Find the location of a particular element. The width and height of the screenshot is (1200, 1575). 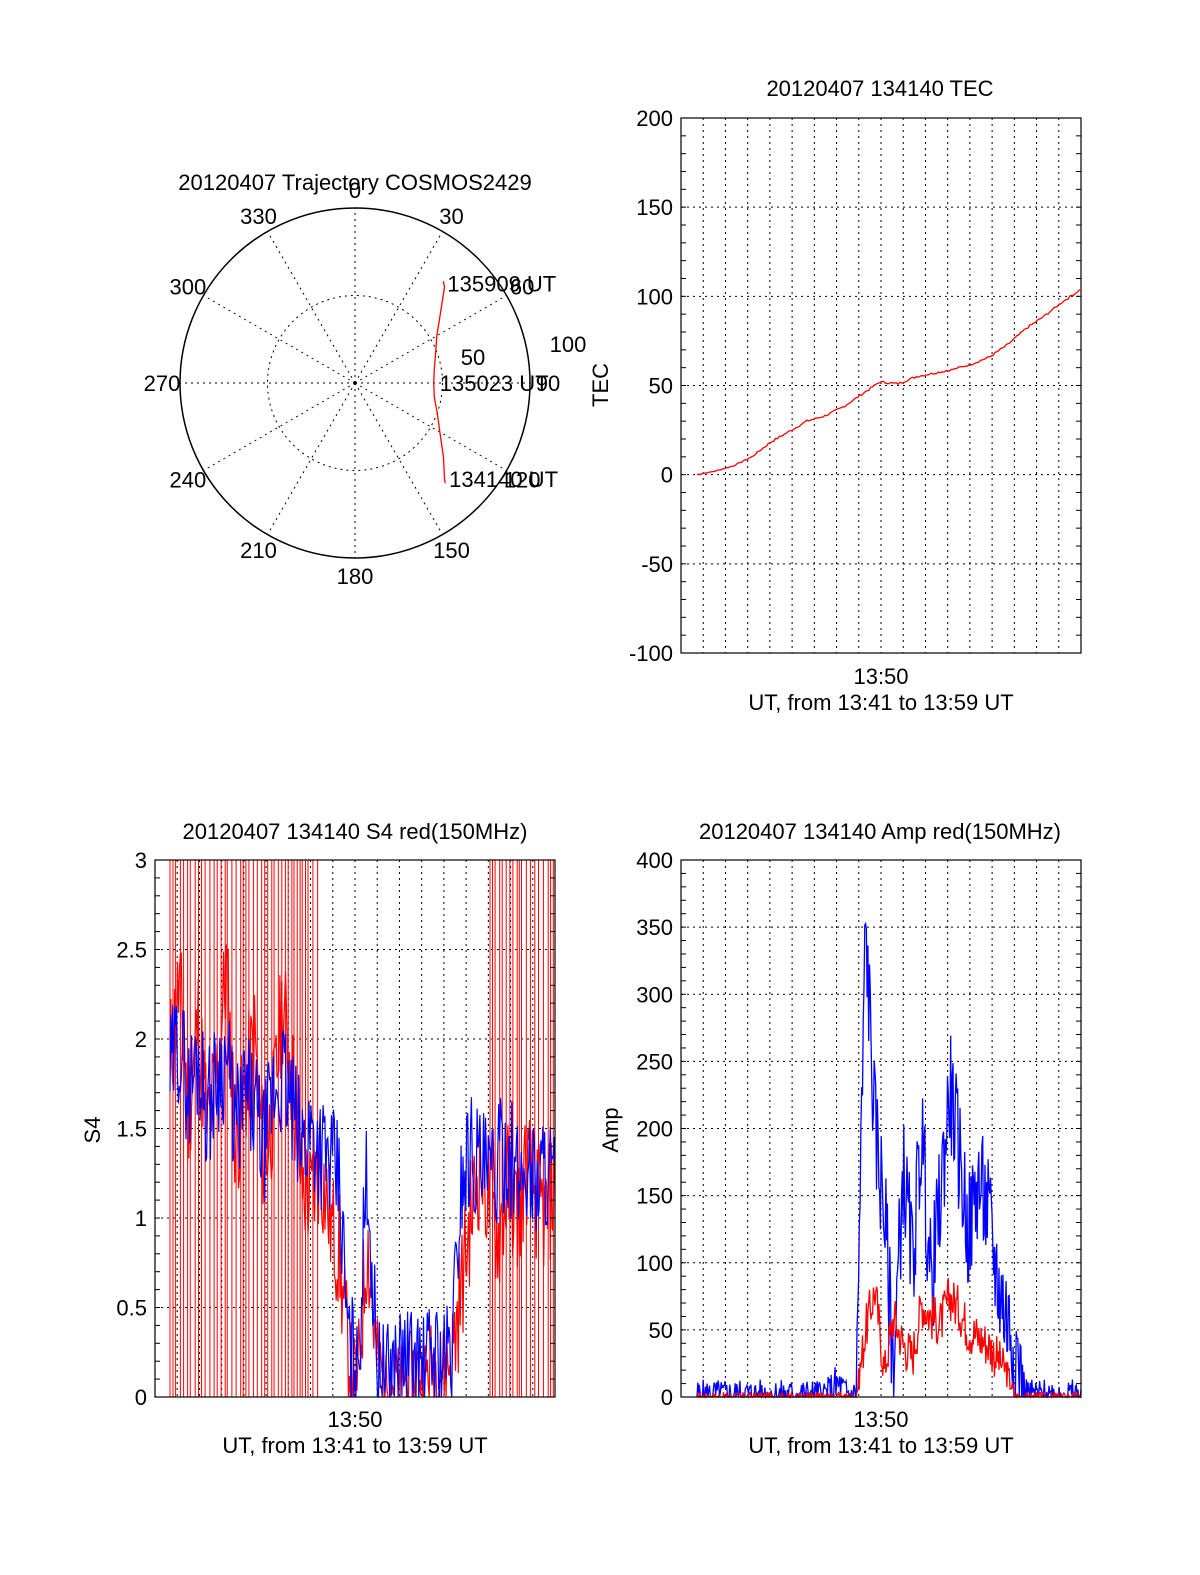

tec-xtick-label: 13:50 is located at coordinates (880, 676).